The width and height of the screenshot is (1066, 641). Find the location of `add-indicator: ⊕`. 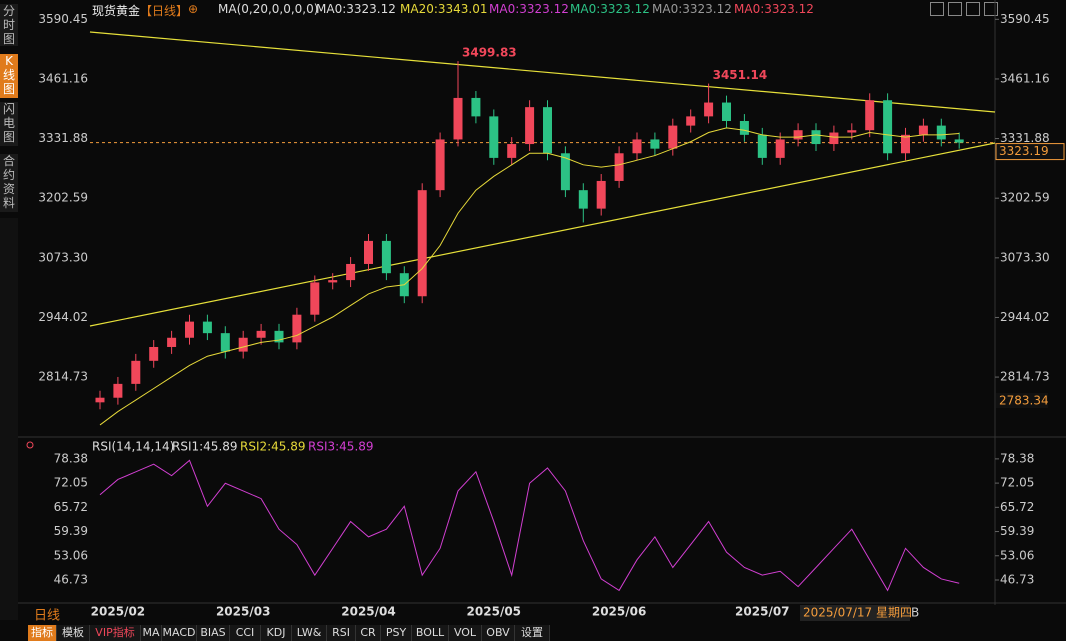

add-indicator: ⊕ is located at coordinates (193, 9).